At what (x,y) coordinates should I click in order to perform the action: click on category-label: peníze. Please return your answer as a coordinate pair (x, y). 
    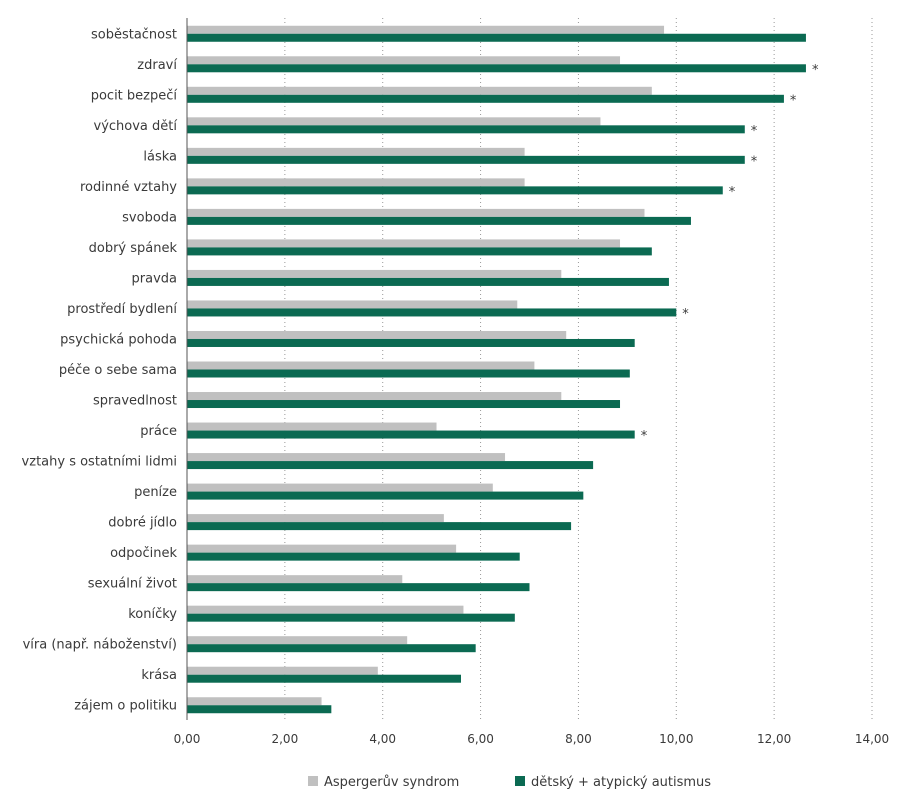
    Looking at the image, I should click on (155, 492).